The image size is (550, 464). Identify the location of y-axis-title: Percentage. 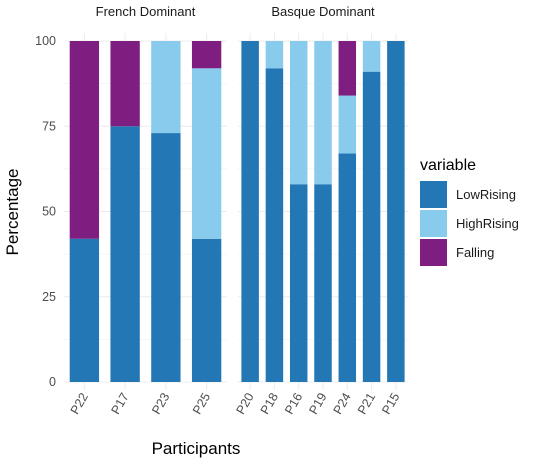
(12, 212).